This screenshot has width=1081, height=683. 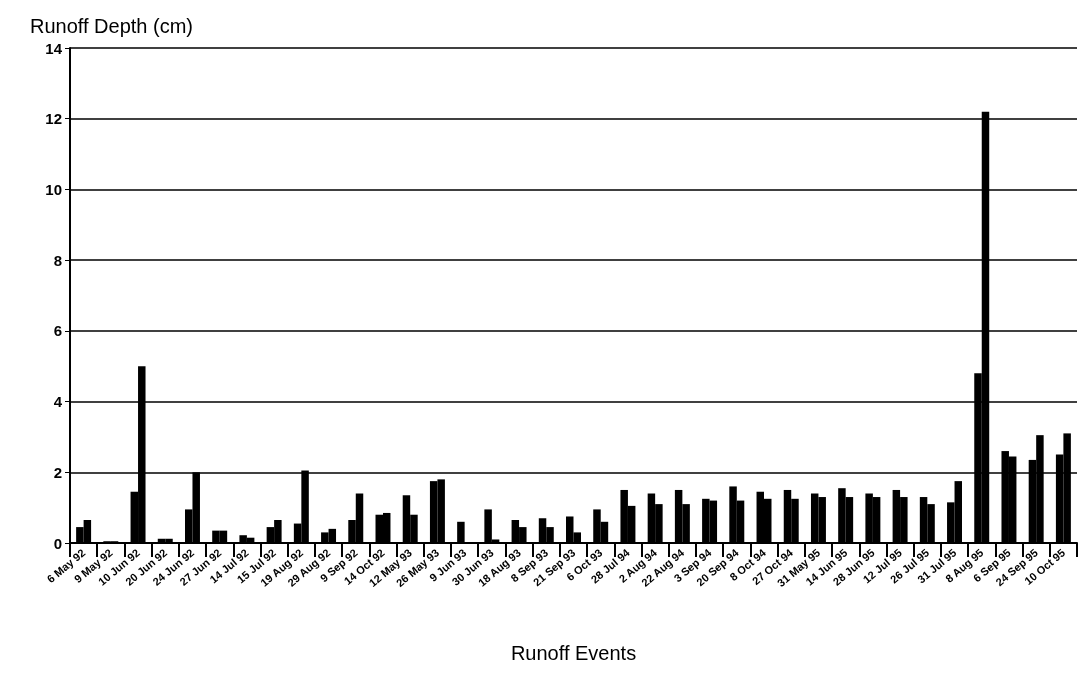 I want to click on y-tick-label: 8, so click(x=57, y=260).